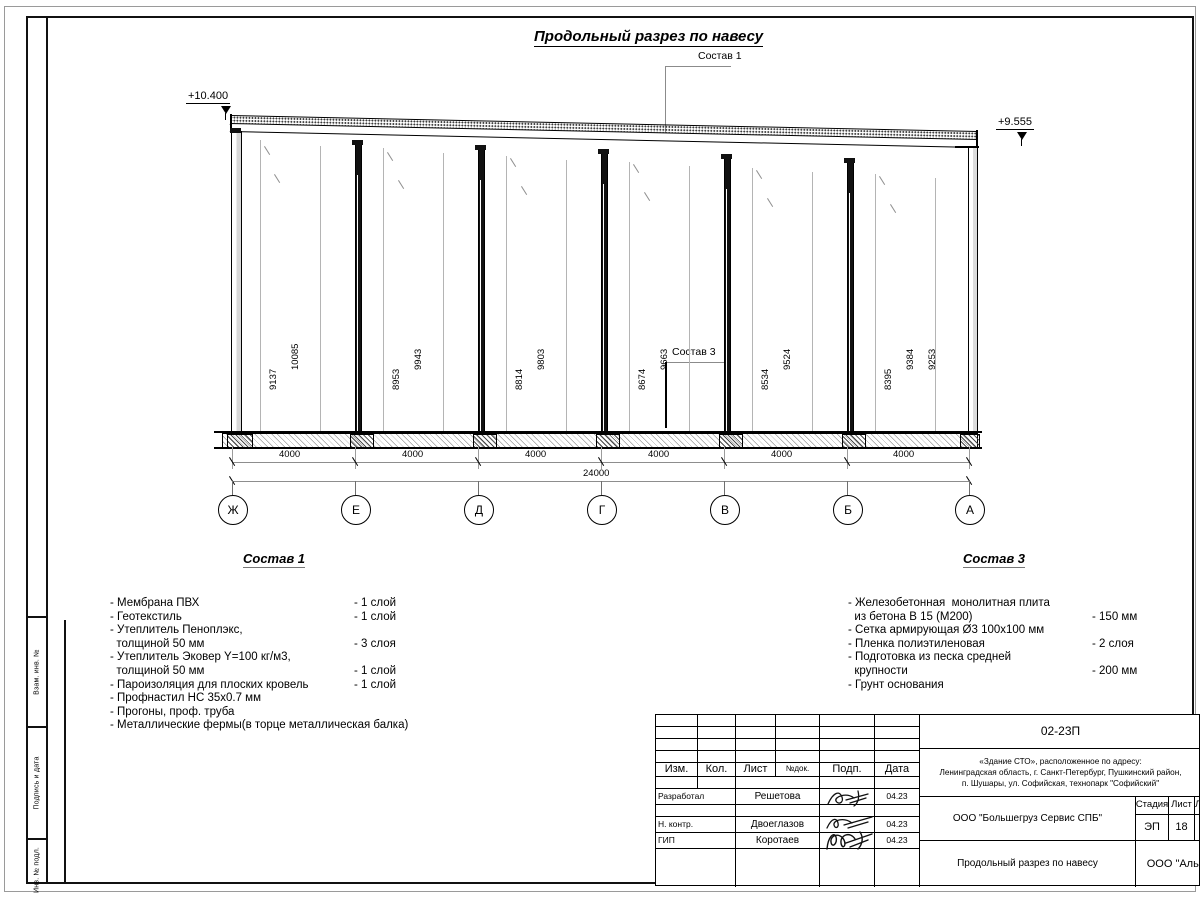 The image size is (1200, 900). Describe the element at coordinates (725, 510) in the screenshot. I see `axis-bubble-v: В` at that location.